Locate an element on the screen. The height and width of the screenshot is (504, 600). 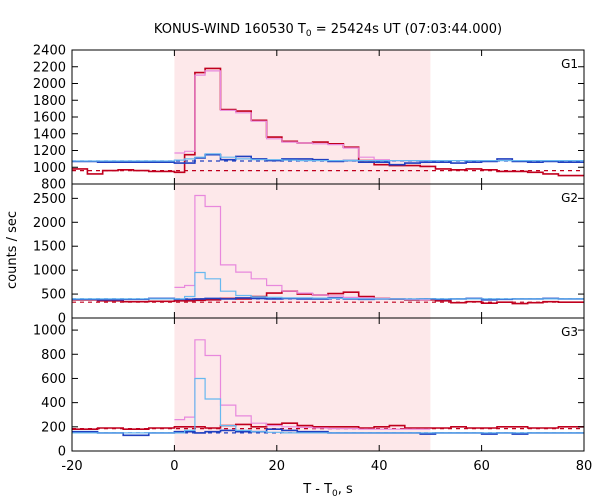
chart-title-main: KONUS-WIND 160530 T is located at coordinates (230, 29).